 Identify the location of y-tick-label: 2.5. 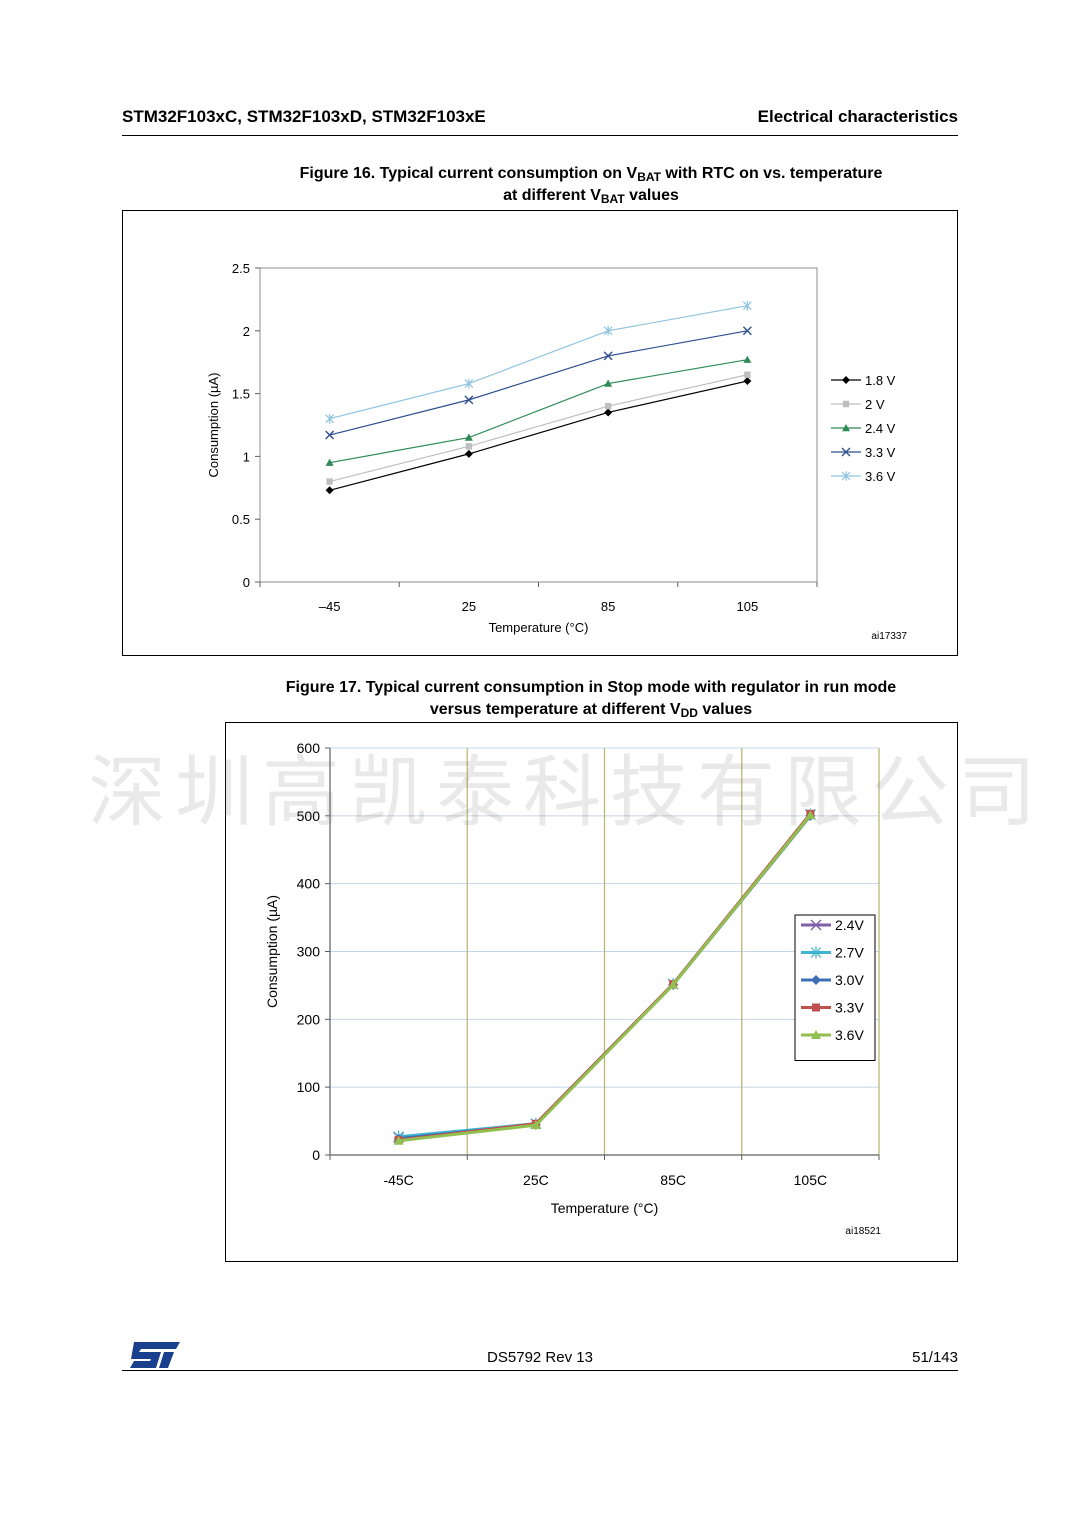
(241, 268).